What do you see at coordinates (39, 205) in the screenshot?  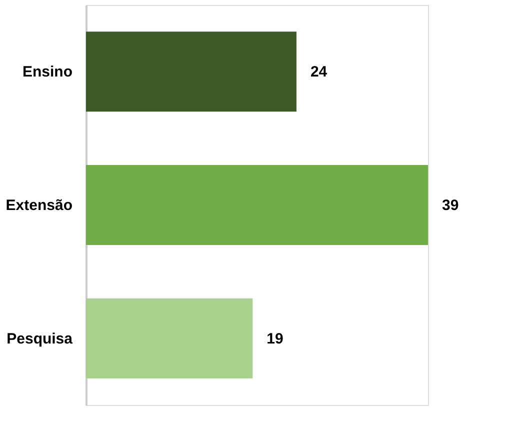 I see `y-tick-label: Extensão` at bounding box center [39, 205].